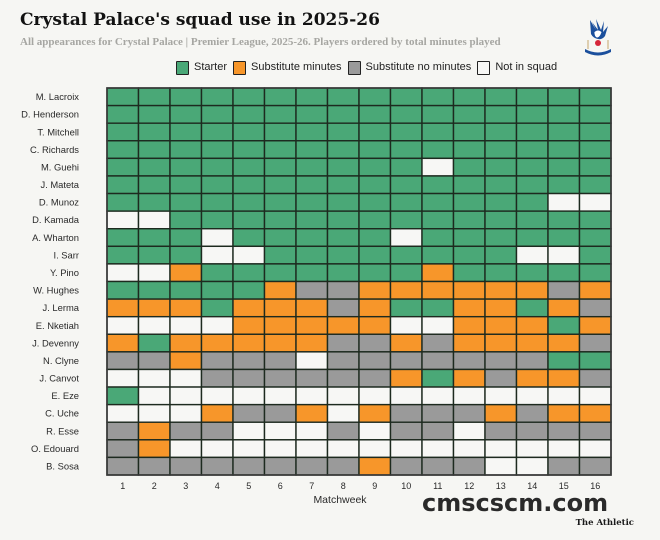 Image resolution: width=660 pixels, height=540 pixels. What do you see at coordinates (595, 396) in the screenshot?
I see `cell-e-eze-mw16` at bounding box center [595, 396].